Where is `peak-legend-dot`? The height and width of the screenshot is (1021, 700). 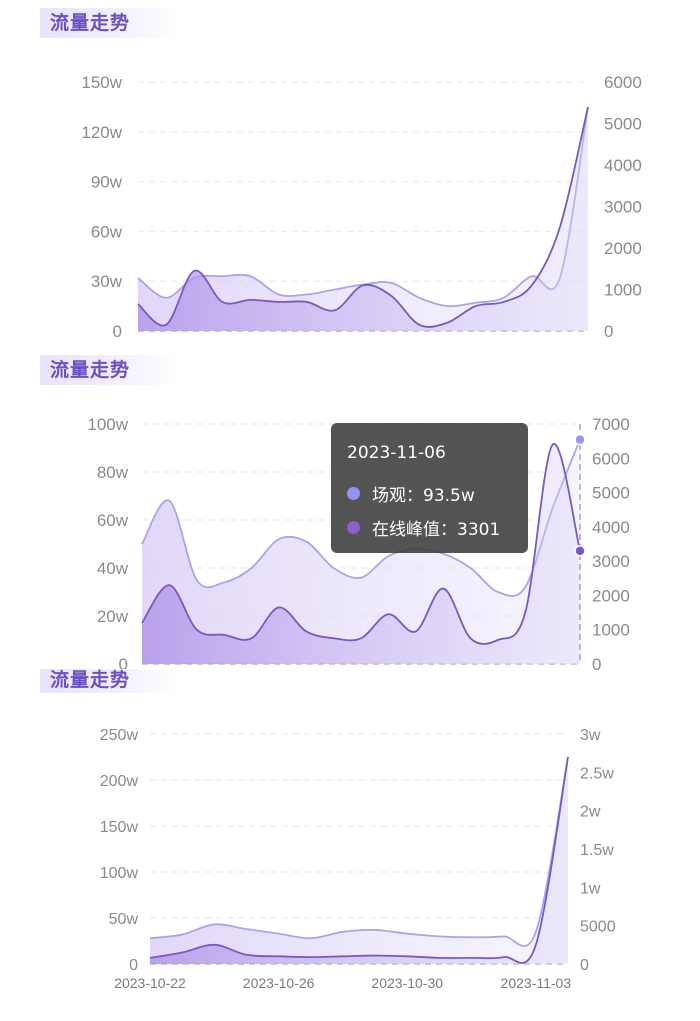
peak-legend-dot is located at coordinates (353, 527).